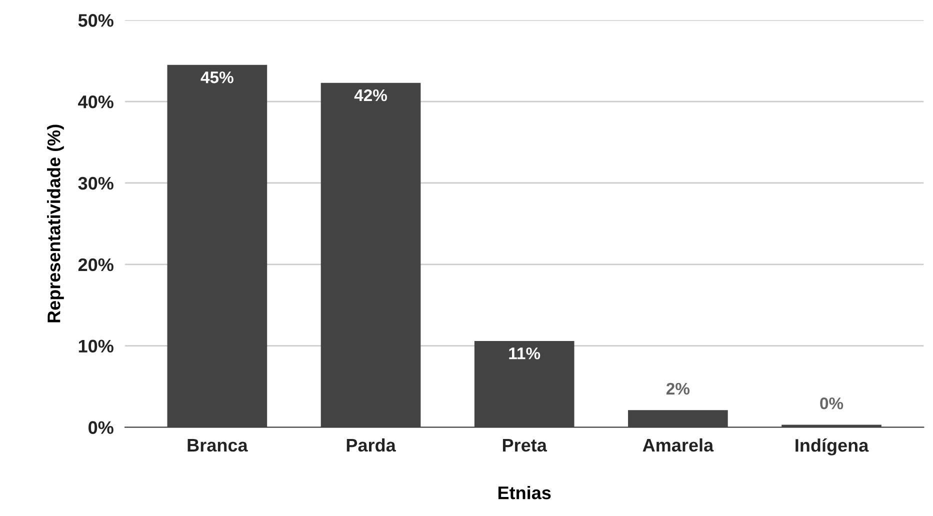 This screenshot has height=516, width=933. I want to click on y-tick-label: 0%, so click(101, 427).